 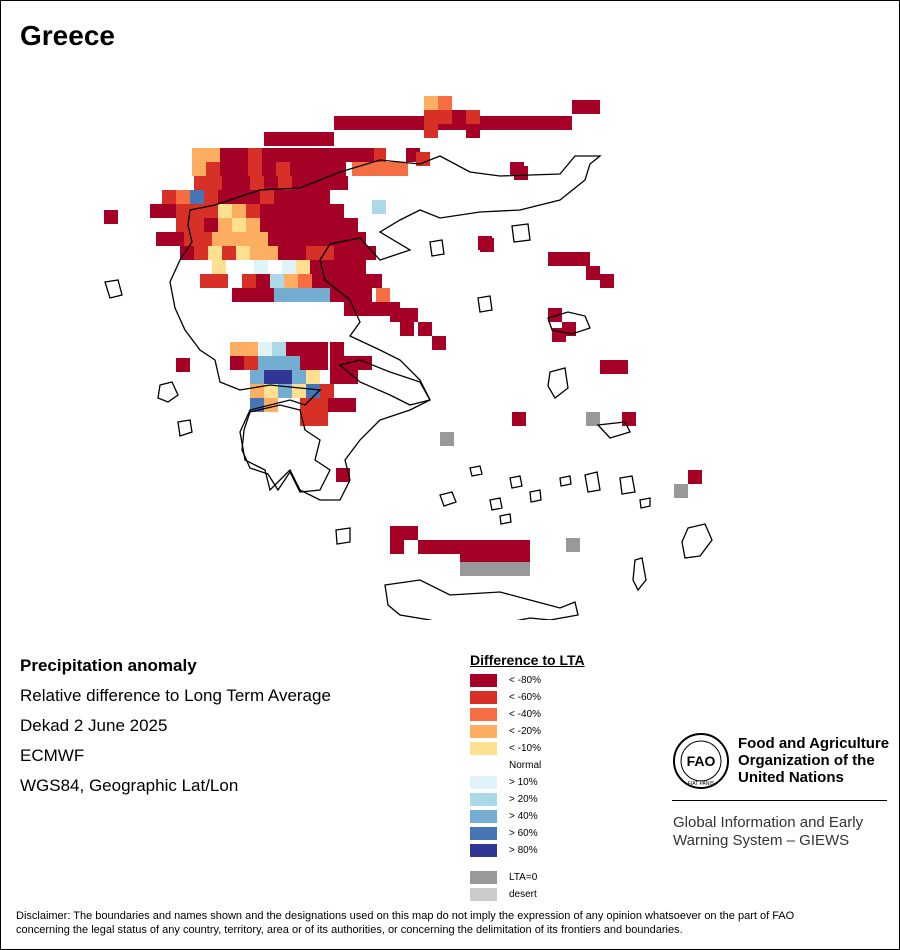 I want to click on lesbos-outline, so click(x=569, y=323).